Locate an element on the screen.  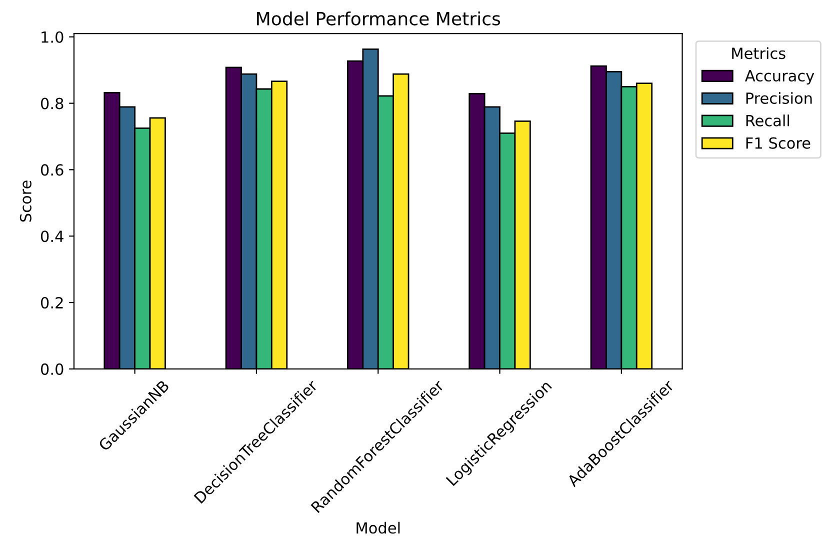
y-tick-label: 0.2 is located at coordinates (51, 302).